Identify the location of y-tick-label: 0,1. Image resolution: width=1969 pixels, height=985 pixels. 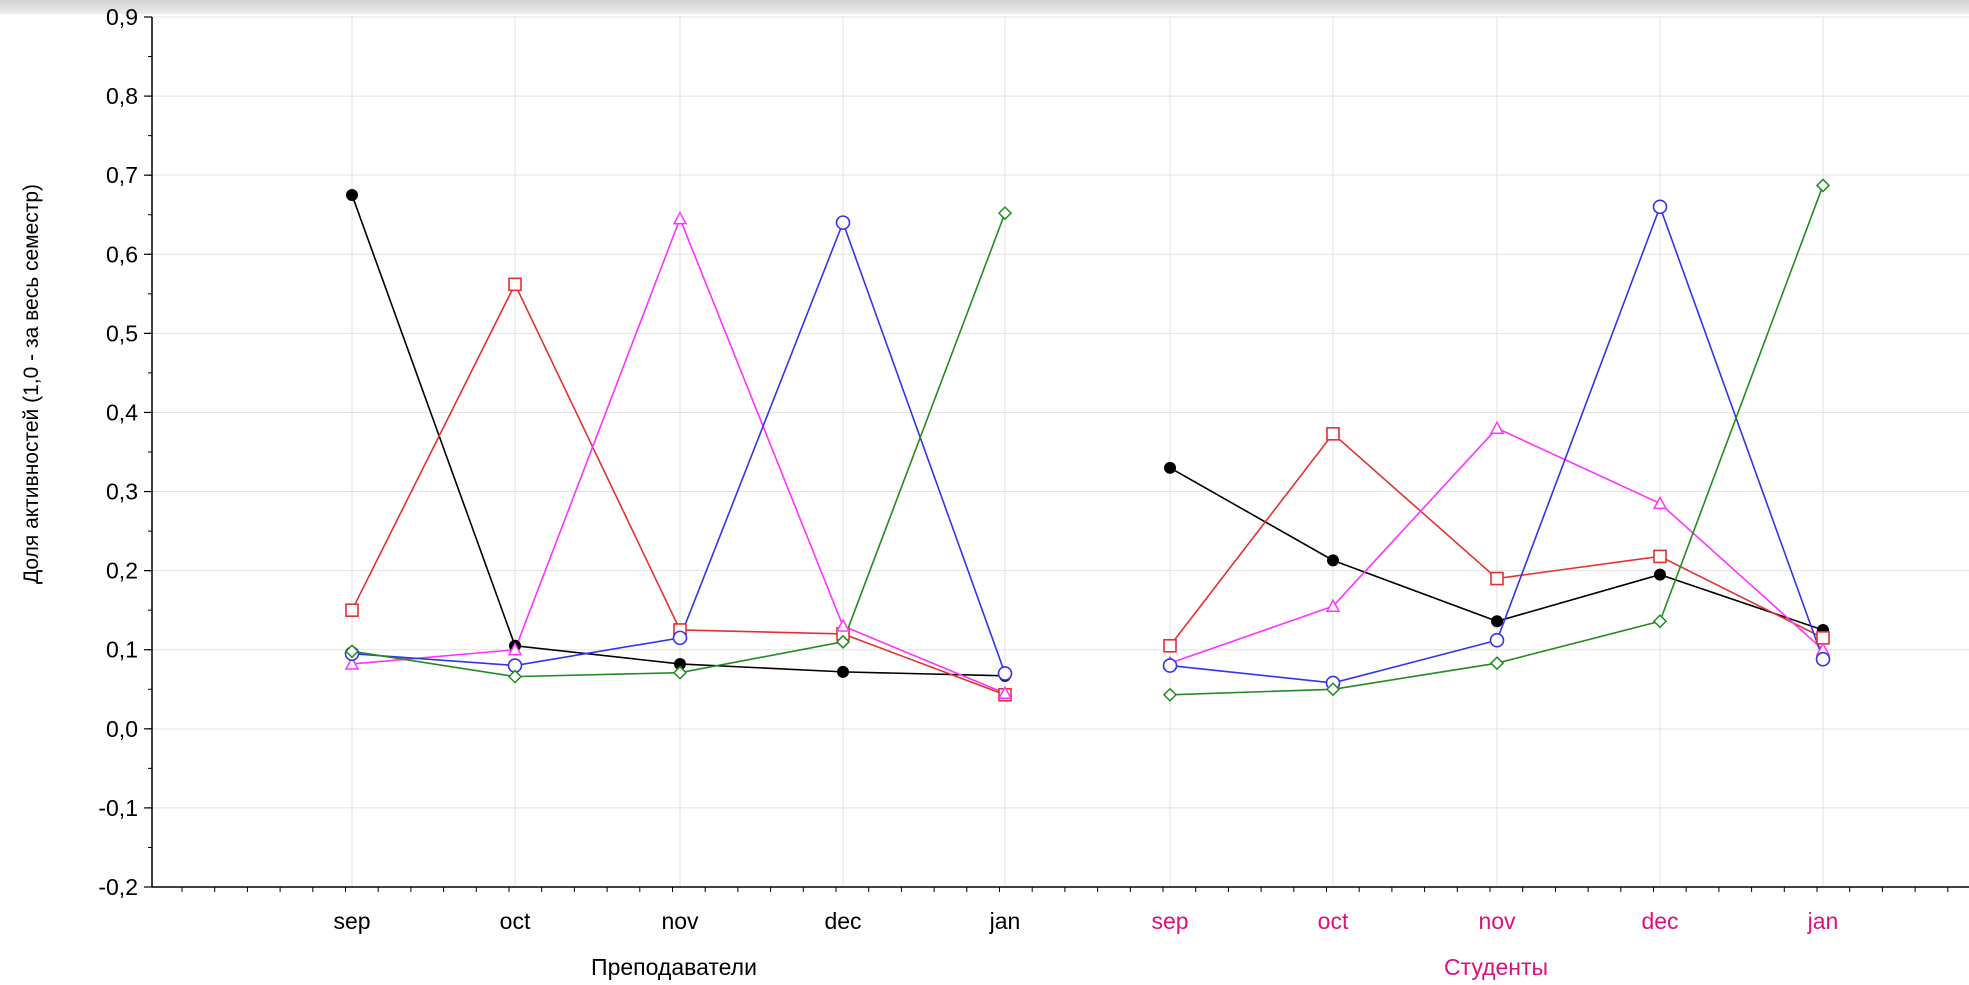
(122, 650).